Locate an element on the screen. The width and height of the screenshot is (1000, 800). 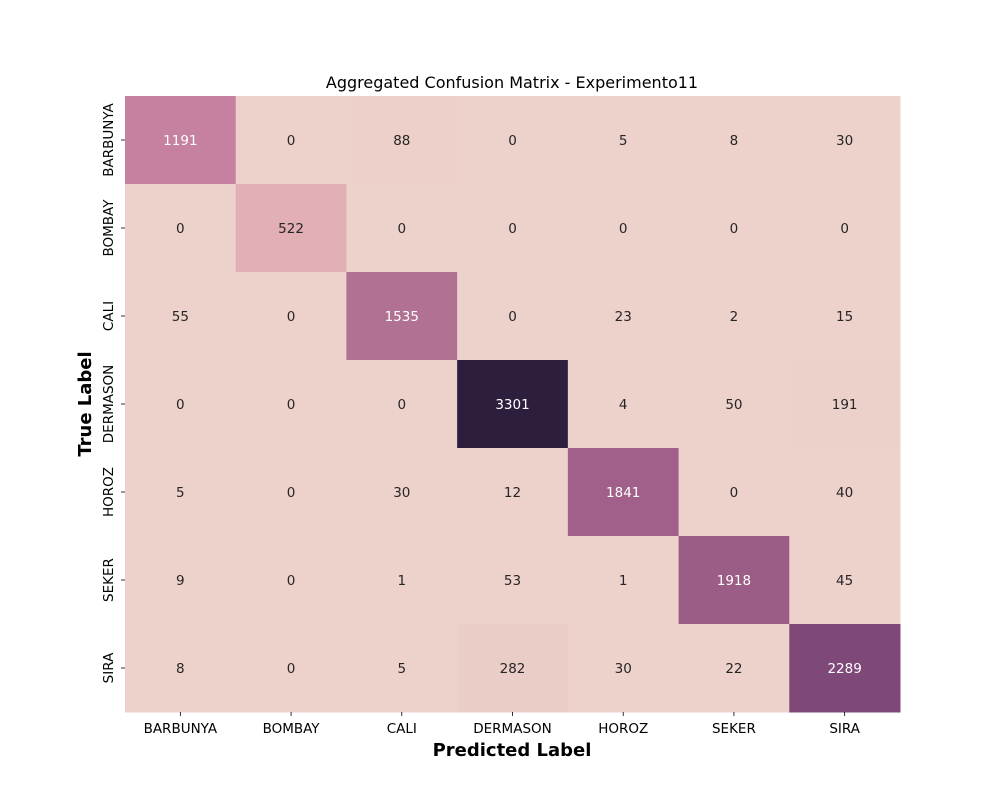
y-tick-label: SIRA is located at coordinates (109, 667).